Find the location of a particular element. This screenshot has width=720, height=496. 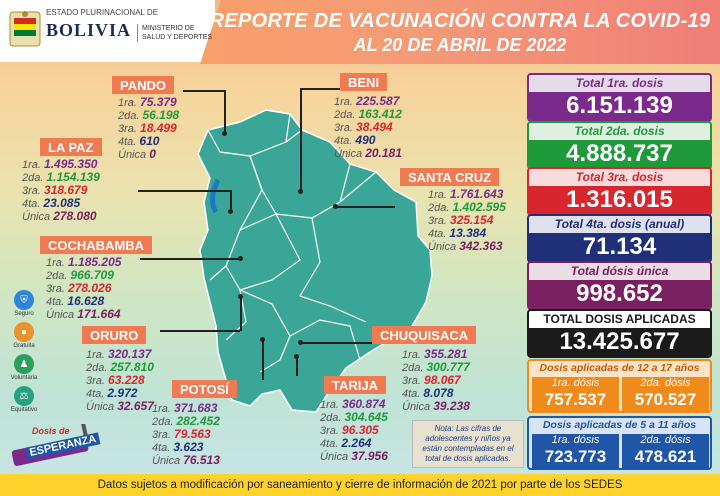

total-1st-dose: Total 1ra. dosis 6.151.139 is located at coordinates (619, 97).